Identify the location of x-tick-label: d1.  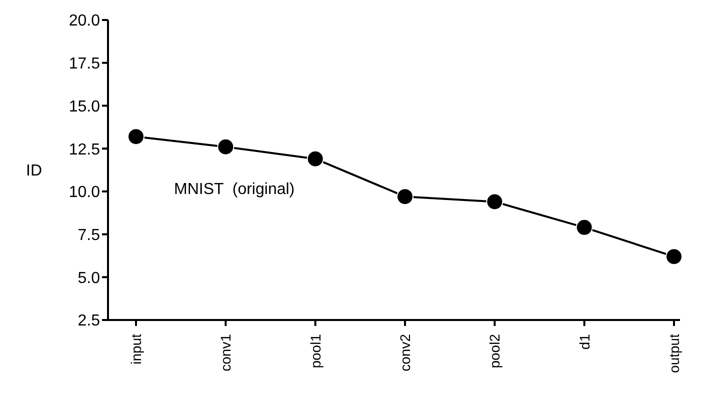
(584, 342).